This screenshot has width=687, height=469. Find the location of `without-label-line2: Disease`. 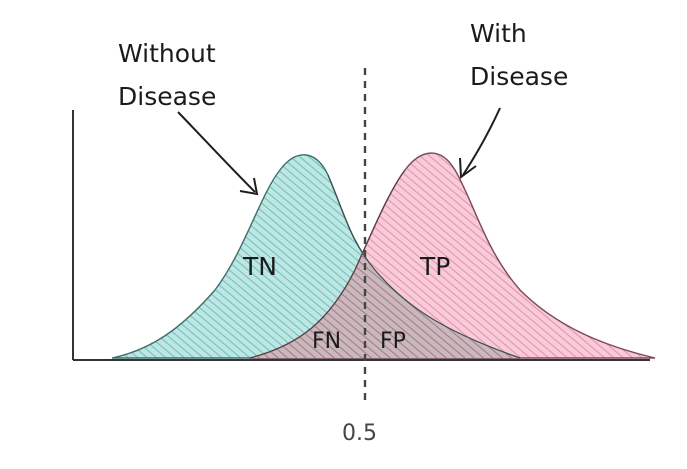

without-label-line2: Disease is located at coordinates (167, 96).